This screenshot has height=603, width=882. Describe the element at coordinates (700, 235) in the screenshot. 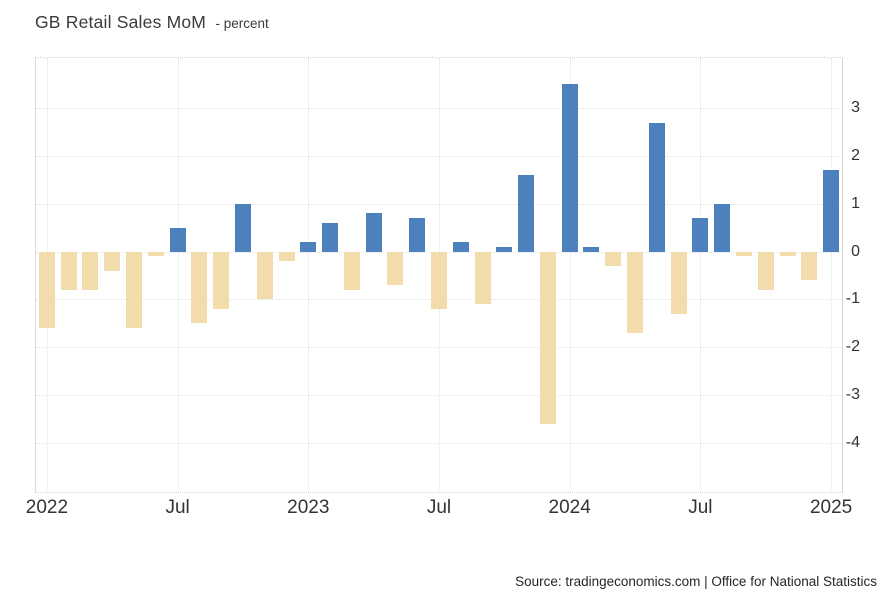

I see `bar-jul-2024` at that location.